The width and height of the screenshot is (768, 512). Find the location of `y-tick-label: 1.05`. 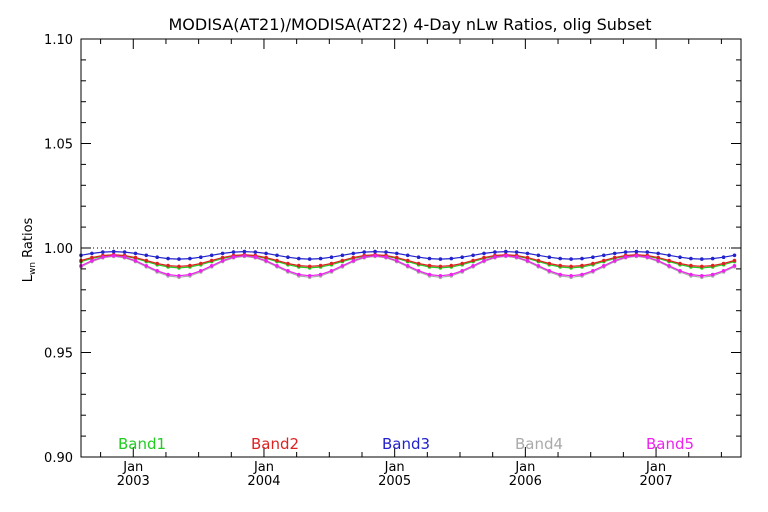

y-tick-label: 1.05 is located at coordinates (58, 145).